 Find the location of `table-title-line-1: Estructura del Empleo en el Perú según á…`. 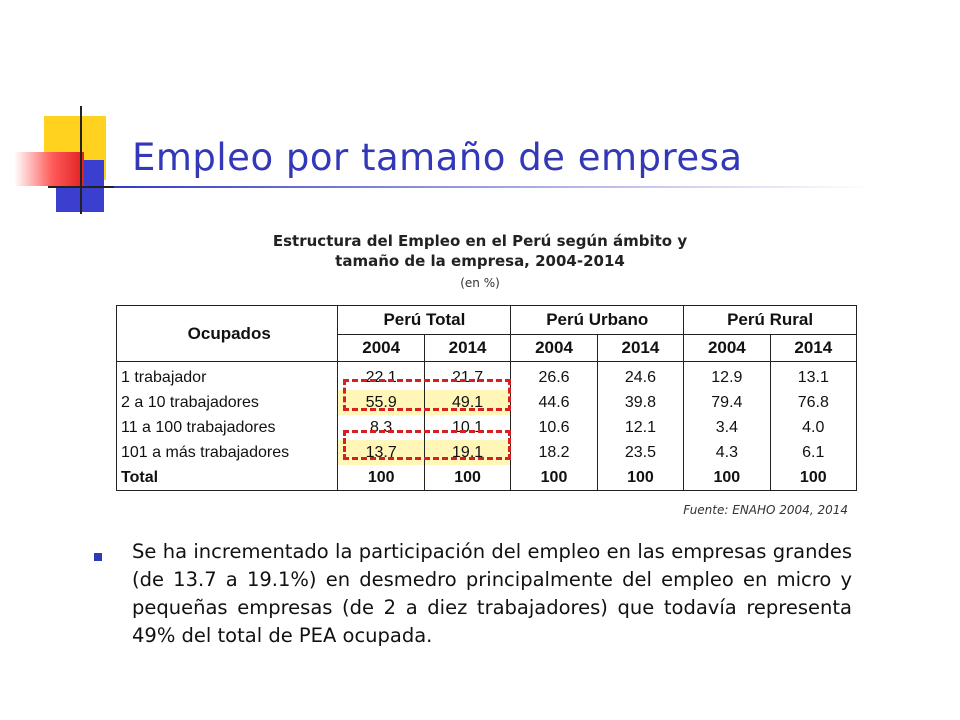

table-title-line-1: Estructura del Empleo en el Perú según á… is located at coordinates (480, 241).